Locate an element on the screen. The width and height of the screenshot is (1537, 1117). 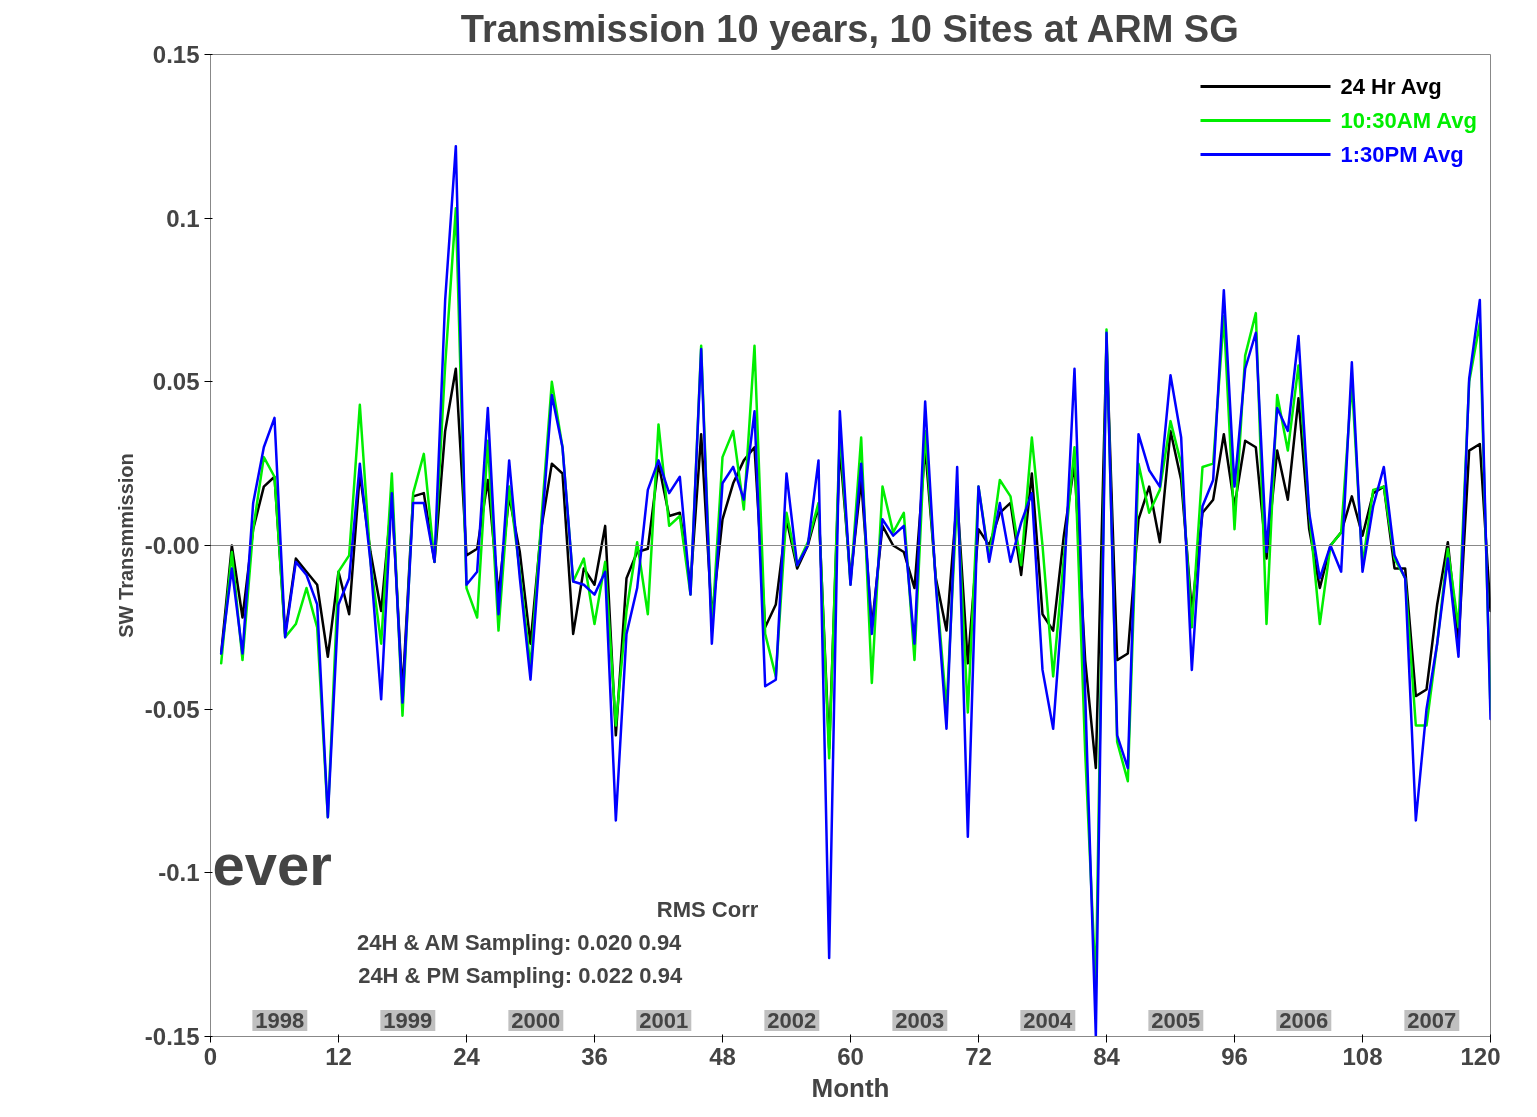
y-axis-title: SW Transmmission is located at coordinates (125, 545).